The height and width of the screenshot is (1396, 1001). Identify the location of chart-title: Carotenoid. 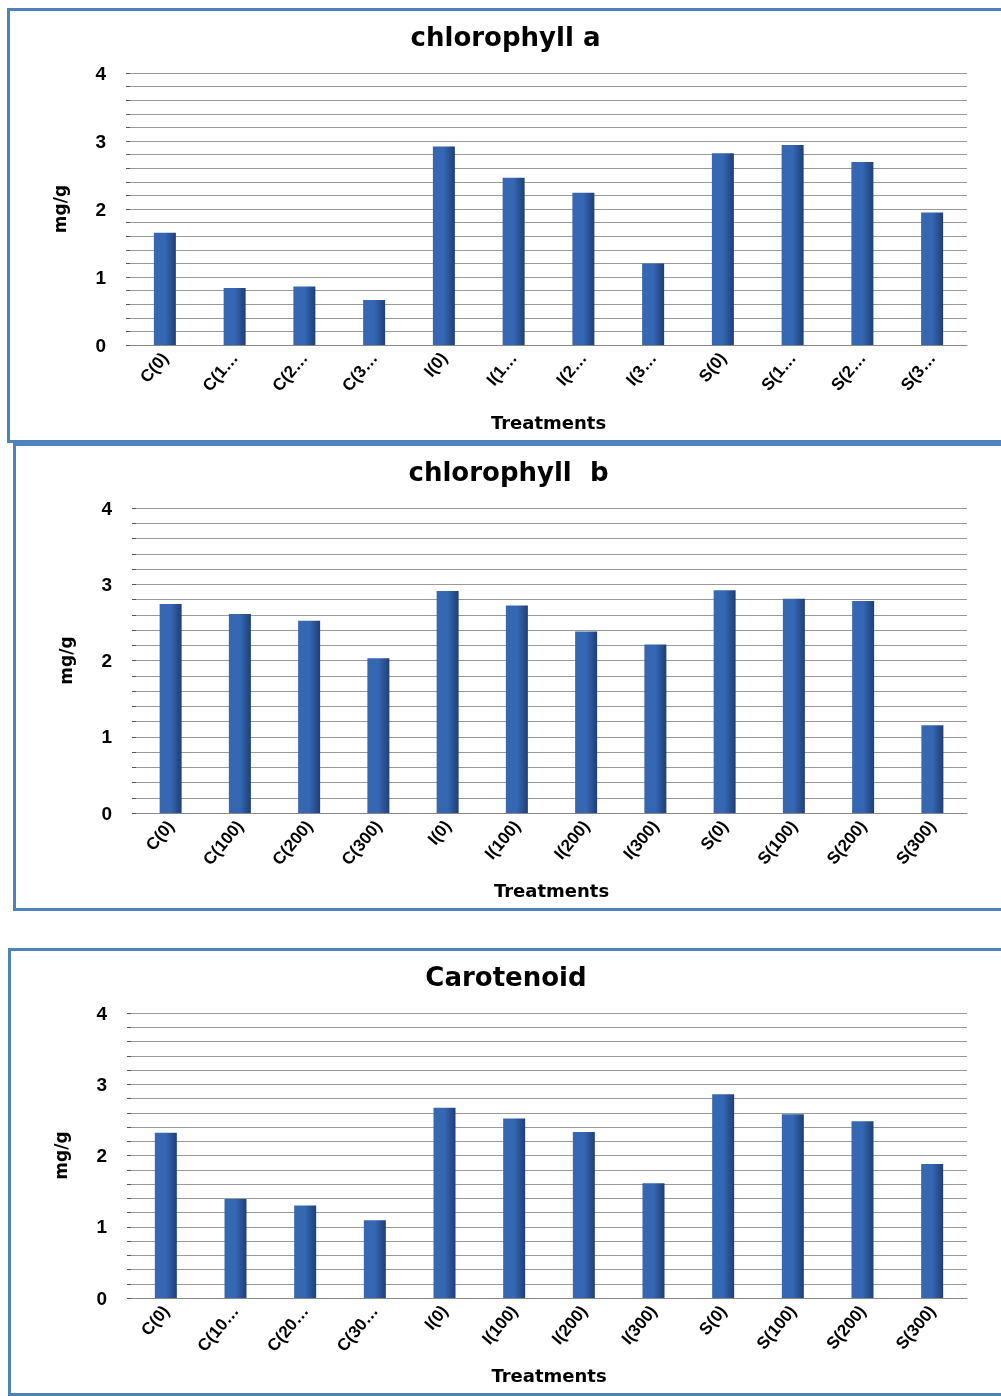
(506, 977).